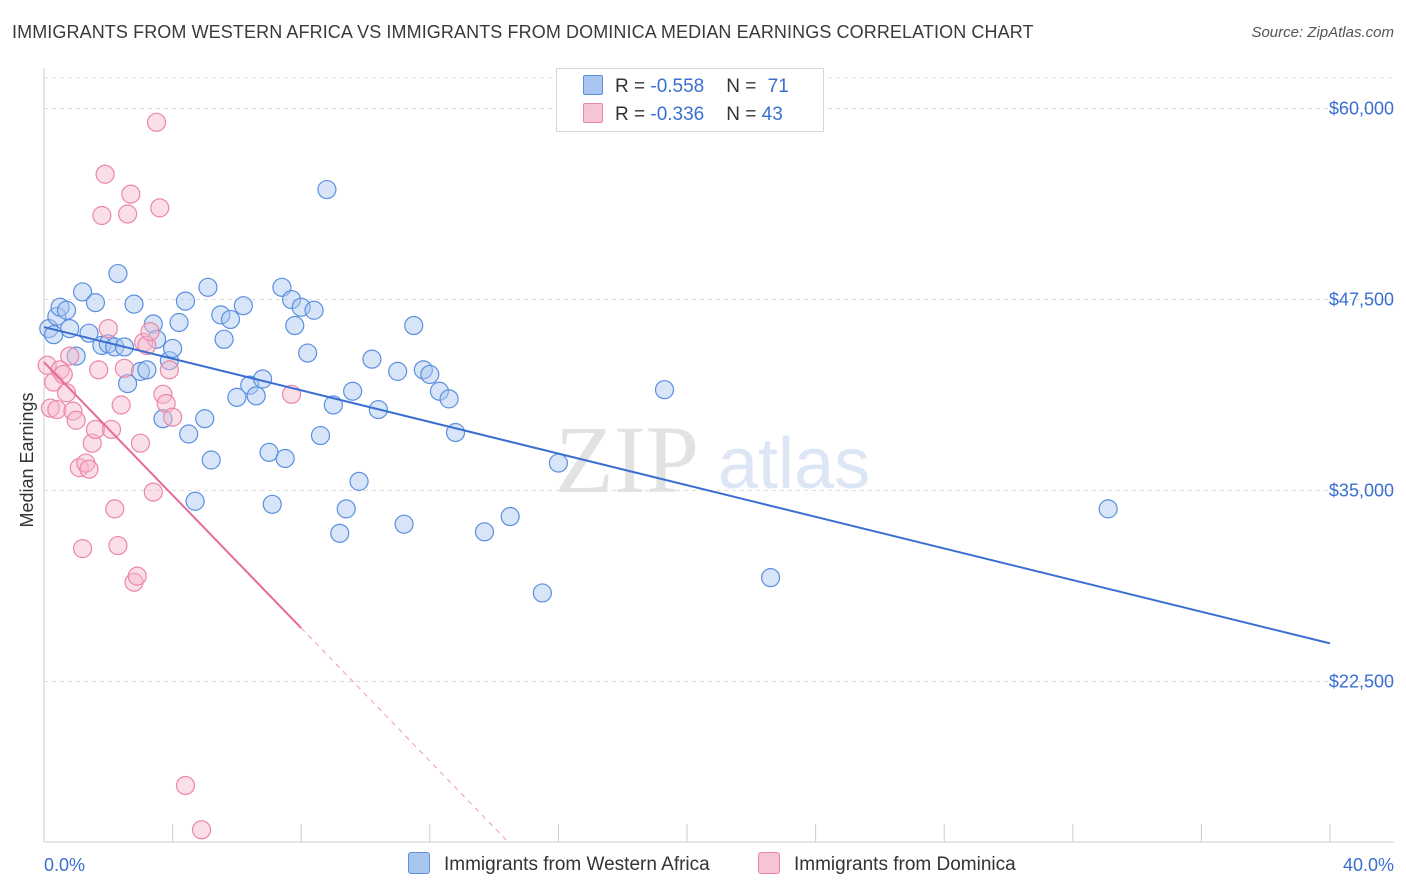  I want to click on x-tick-label-min: 0.0%, so click(64, 865).